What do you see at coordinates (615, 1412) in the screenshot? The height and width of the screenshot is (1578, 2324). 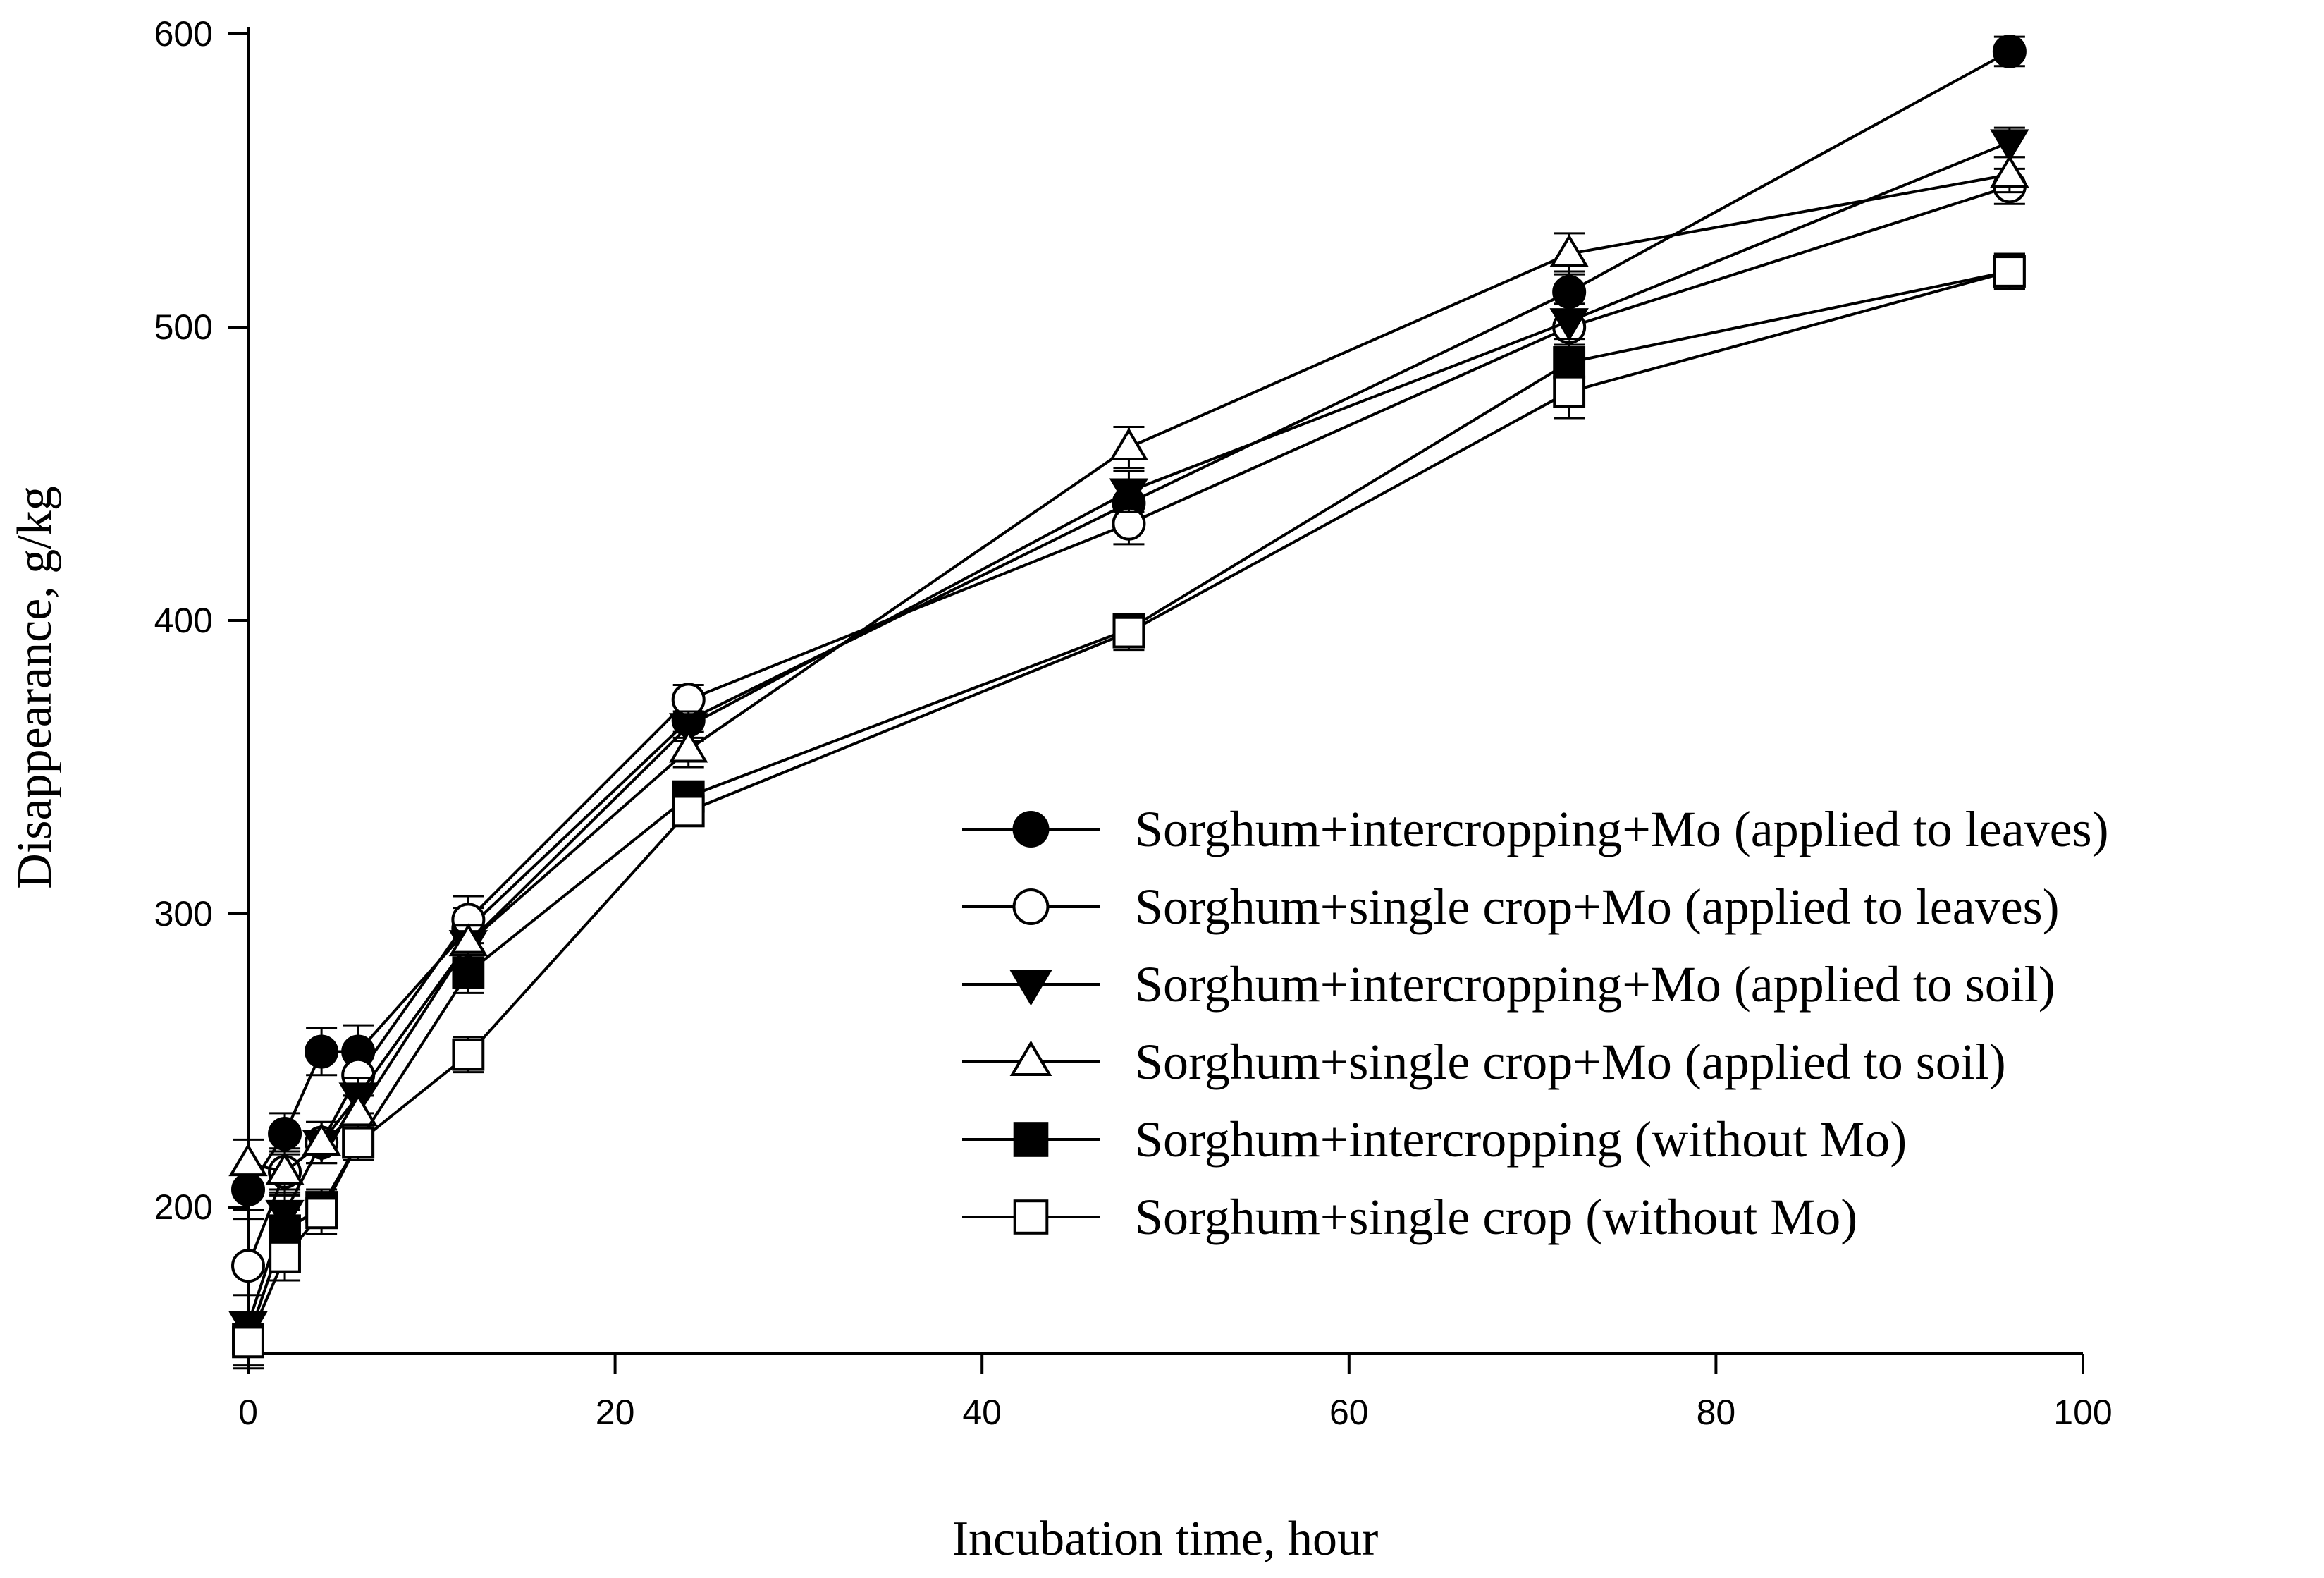 I see `x-tick-label: 20` at bounding box center [615, 1412].